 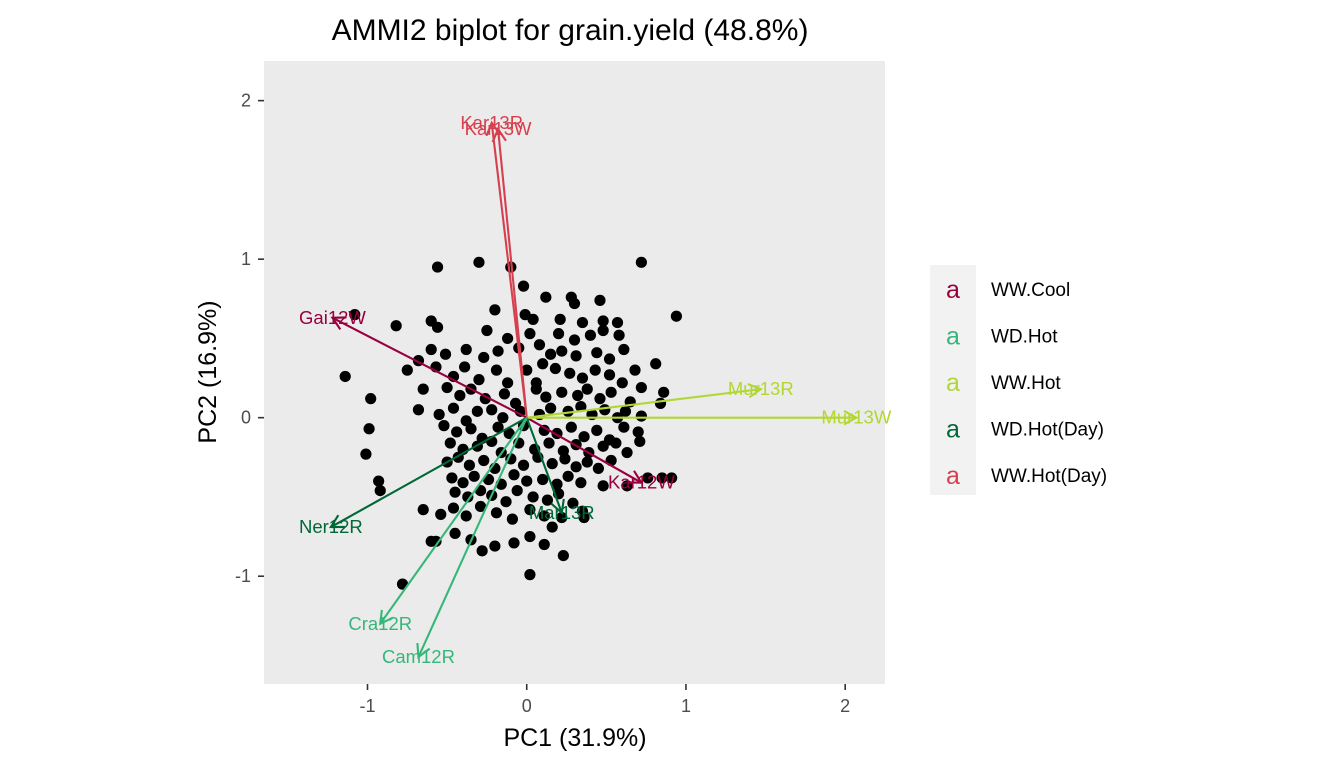 What do you see at coordinates (845, 706) in the screenshot?
I see `x-tick-label: 2` at bounding box center [845, 706].